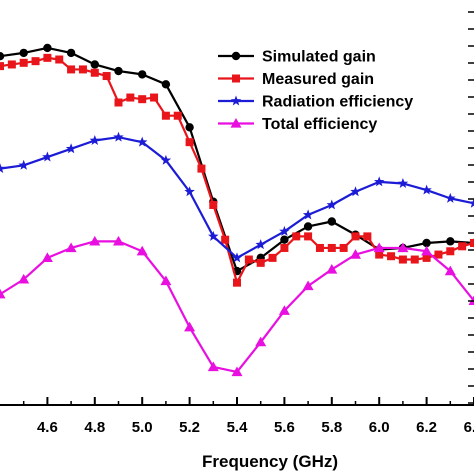 The image size is (474, 474). I want to click on x-tick-label: 5.6, so click(284, 427).